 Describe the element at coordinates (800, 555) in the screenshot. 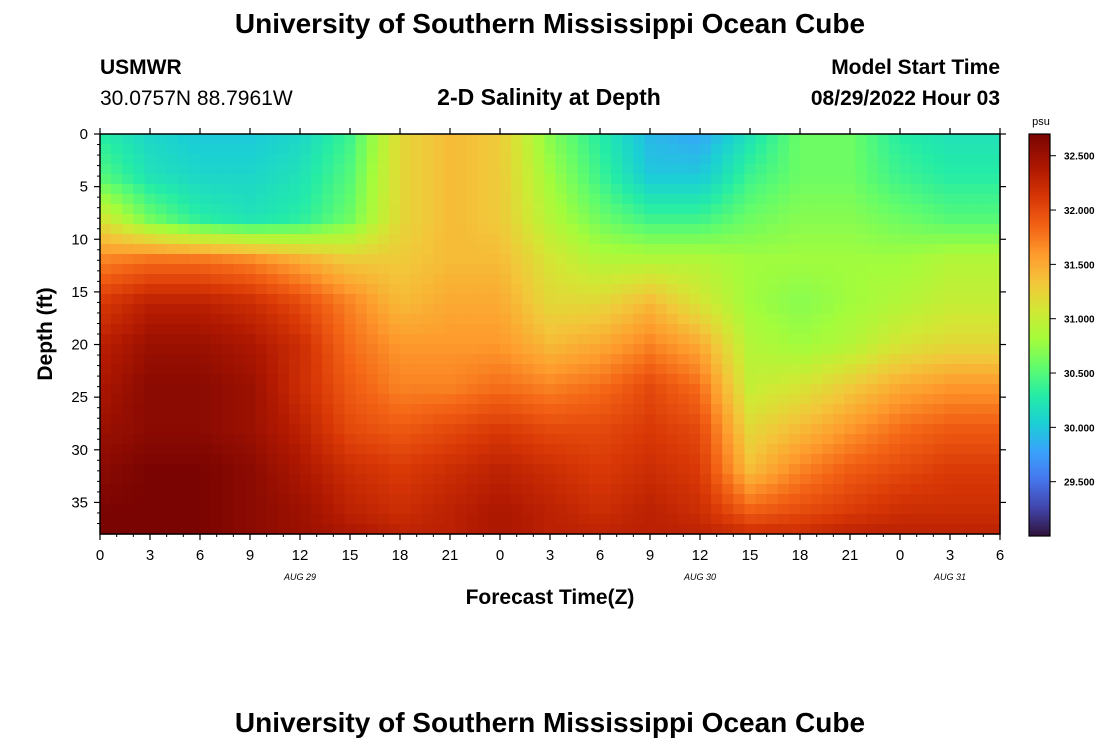

I see `x-tick-label: 18` at that location.